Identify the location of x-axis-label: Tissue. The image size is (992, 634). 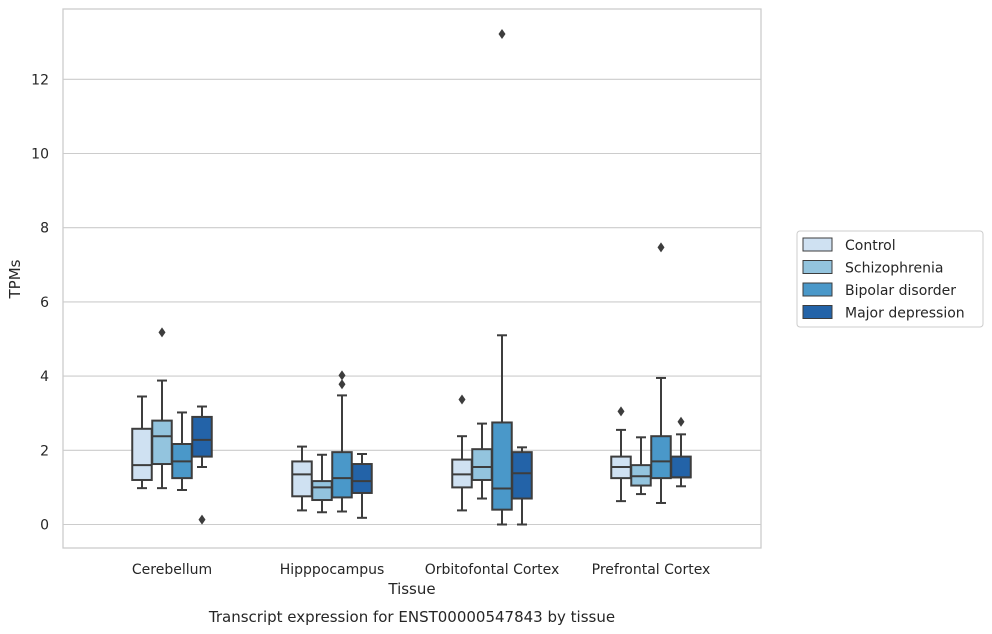
(411, 589).